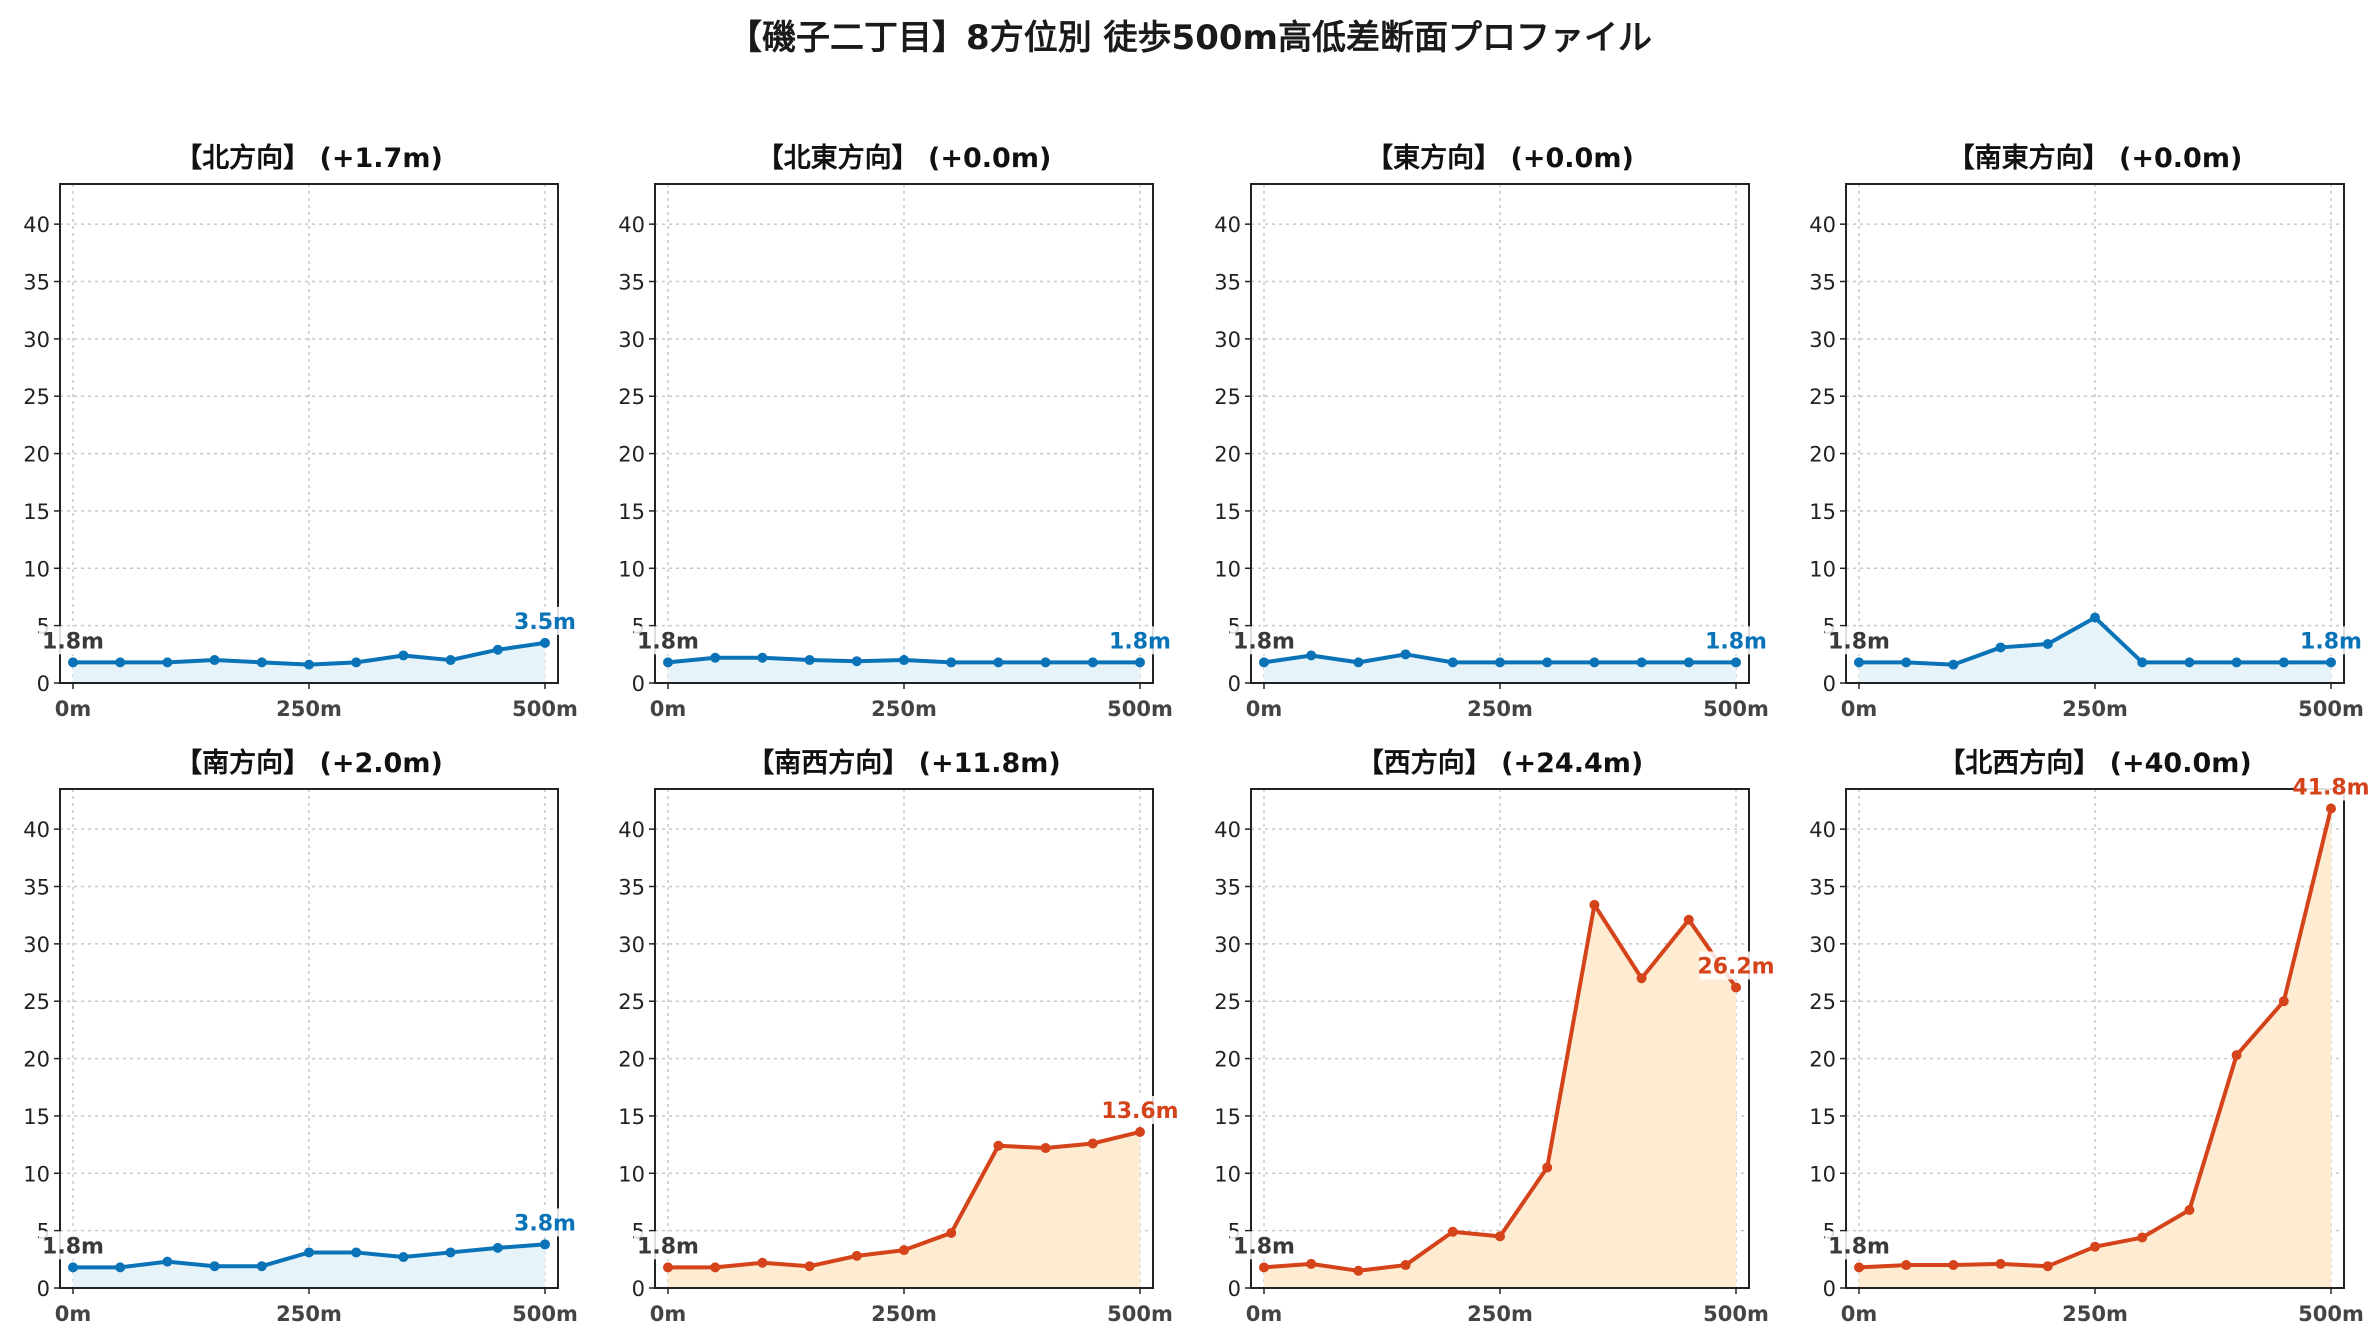 The height and width of the screenshot is (1340, 2380). Describe the element at coordinates (309, 763) in the screenshot. I see `subplot-title: 【南方向】 (+2.0m)` at that location.